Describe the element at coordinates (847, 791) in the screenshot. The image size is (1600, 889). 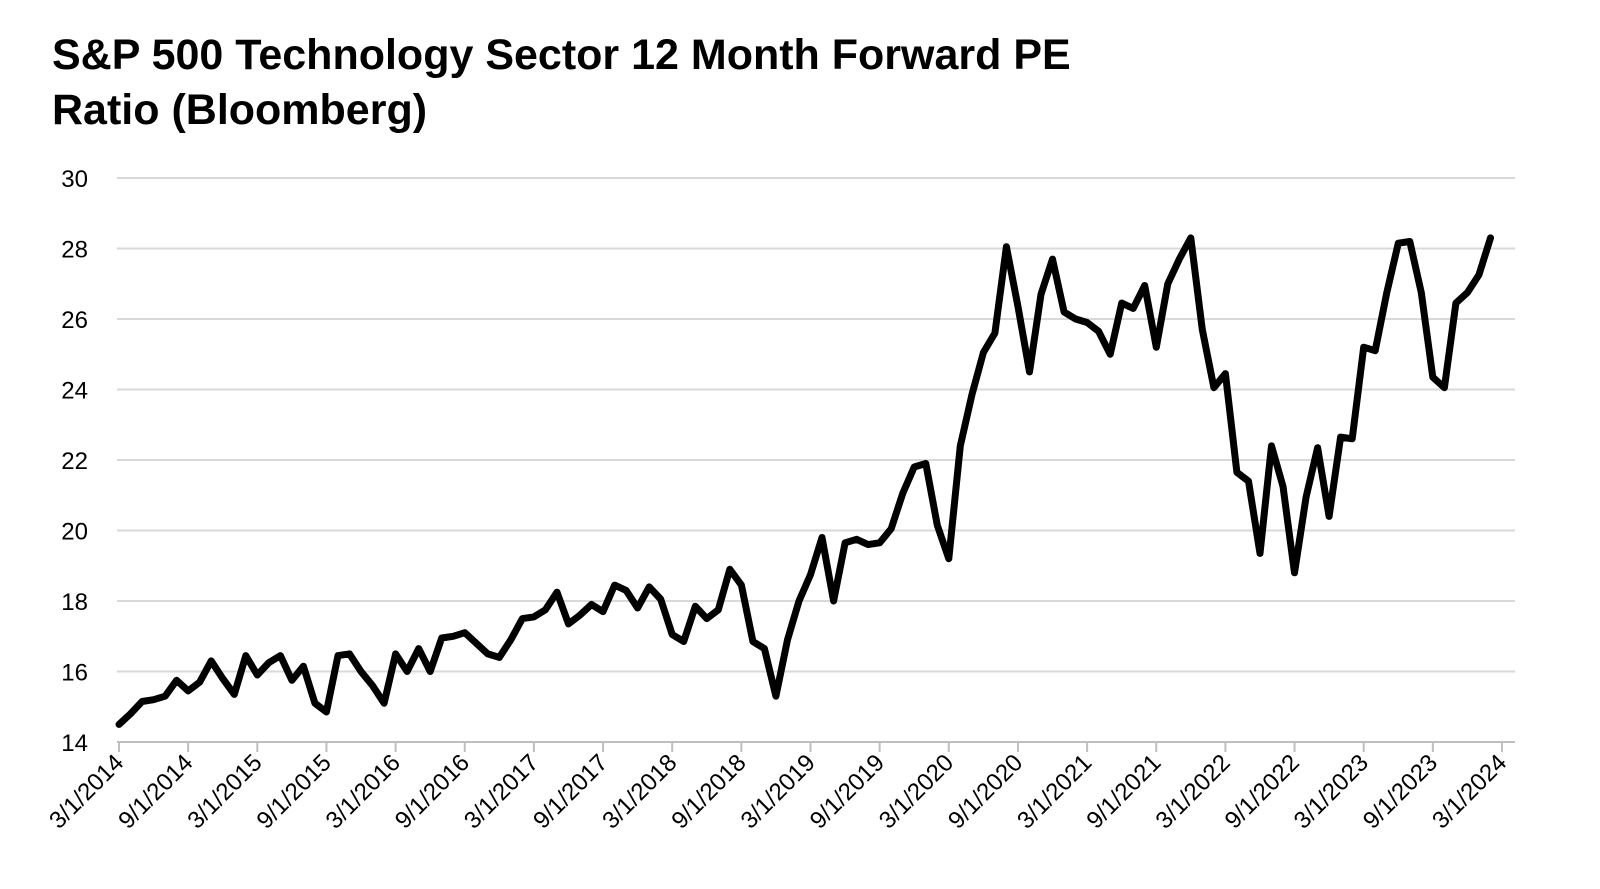
I see `x-tick-label: 9/1/2019` at that location.